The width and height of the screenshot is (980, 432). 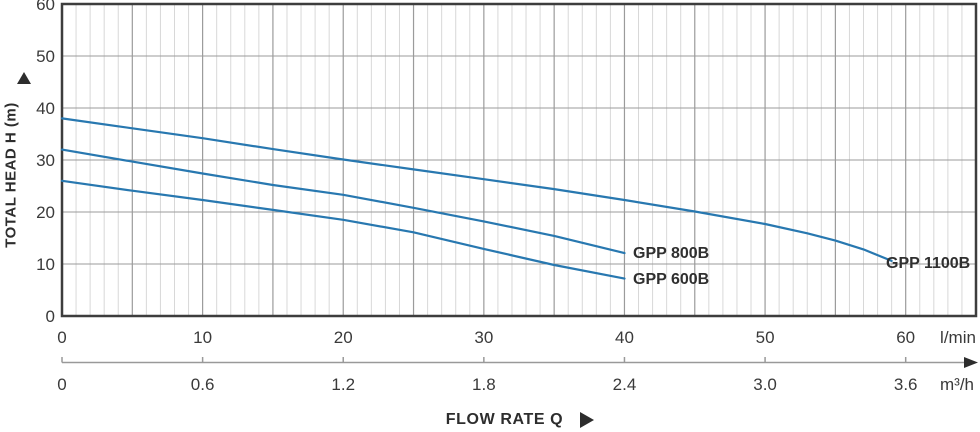 What do you see at coordinates (765, 337) in the screenshot?
I see `x-tick-label-lmin: 50` at bounding box center [765, 337].